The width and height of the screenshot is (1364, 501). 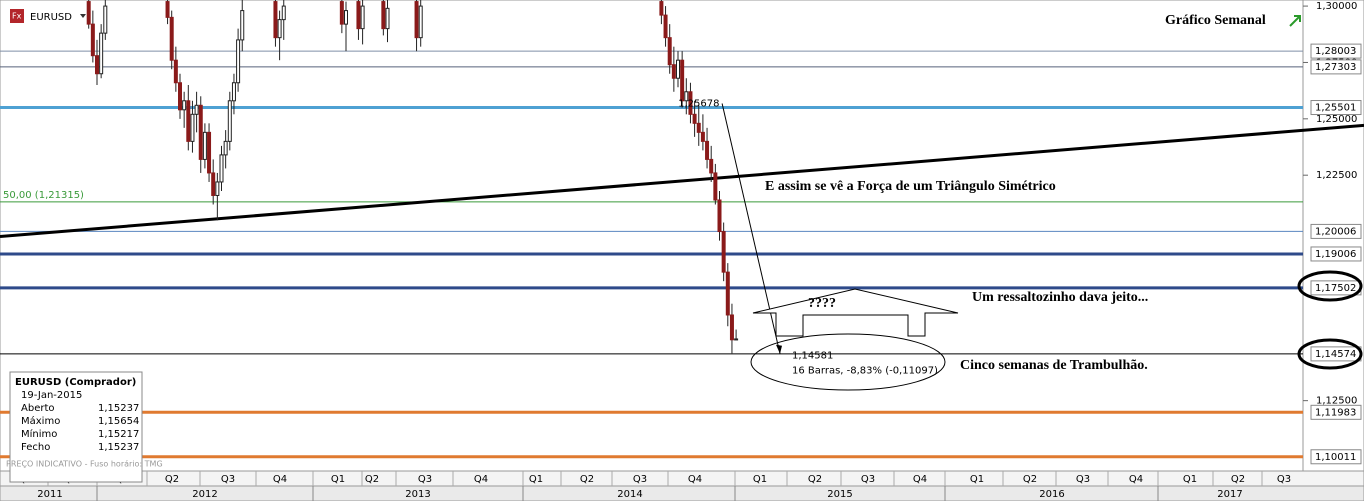 What do you see at coordinates (83, 16) in the screenshot?
I see `dropdown` at bounding box center [83, 16].